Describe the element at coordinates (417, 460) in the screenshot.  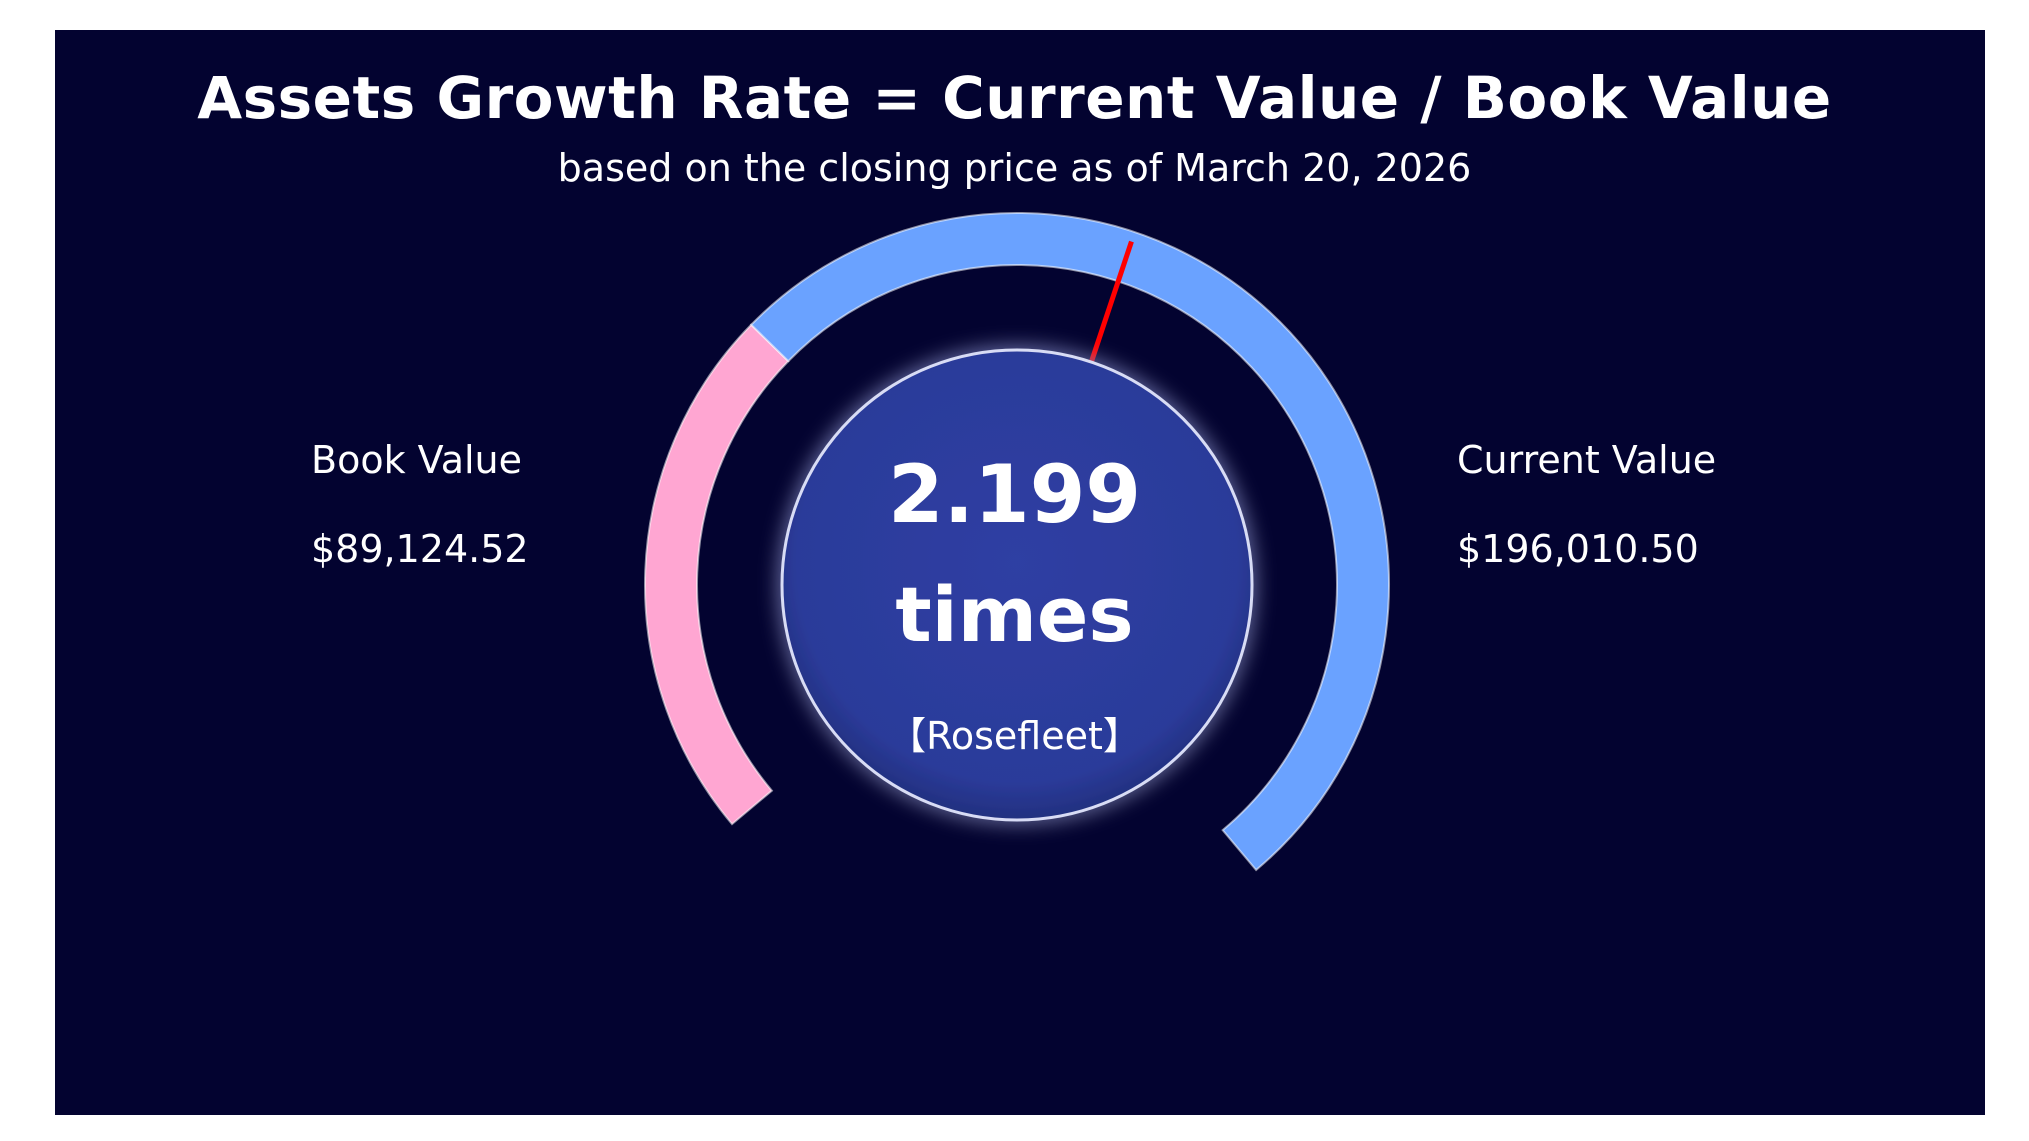
I see `book-value-label: Book Value` at that location.